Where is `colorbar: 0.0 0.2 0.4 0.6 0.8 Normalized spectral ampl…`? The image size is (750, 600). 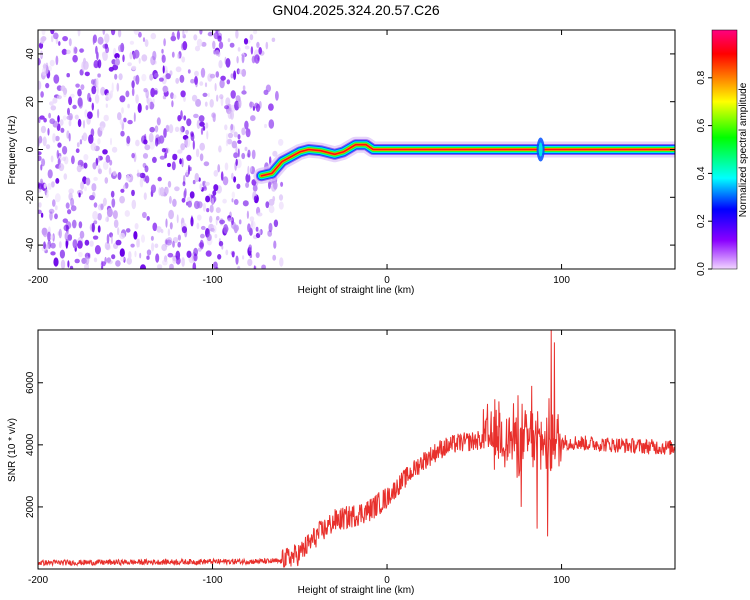 colorbar: 0.0 0.2 0.4 0.6 0.8 Normalized spectral ampl… is located at coordinates (722, 152).